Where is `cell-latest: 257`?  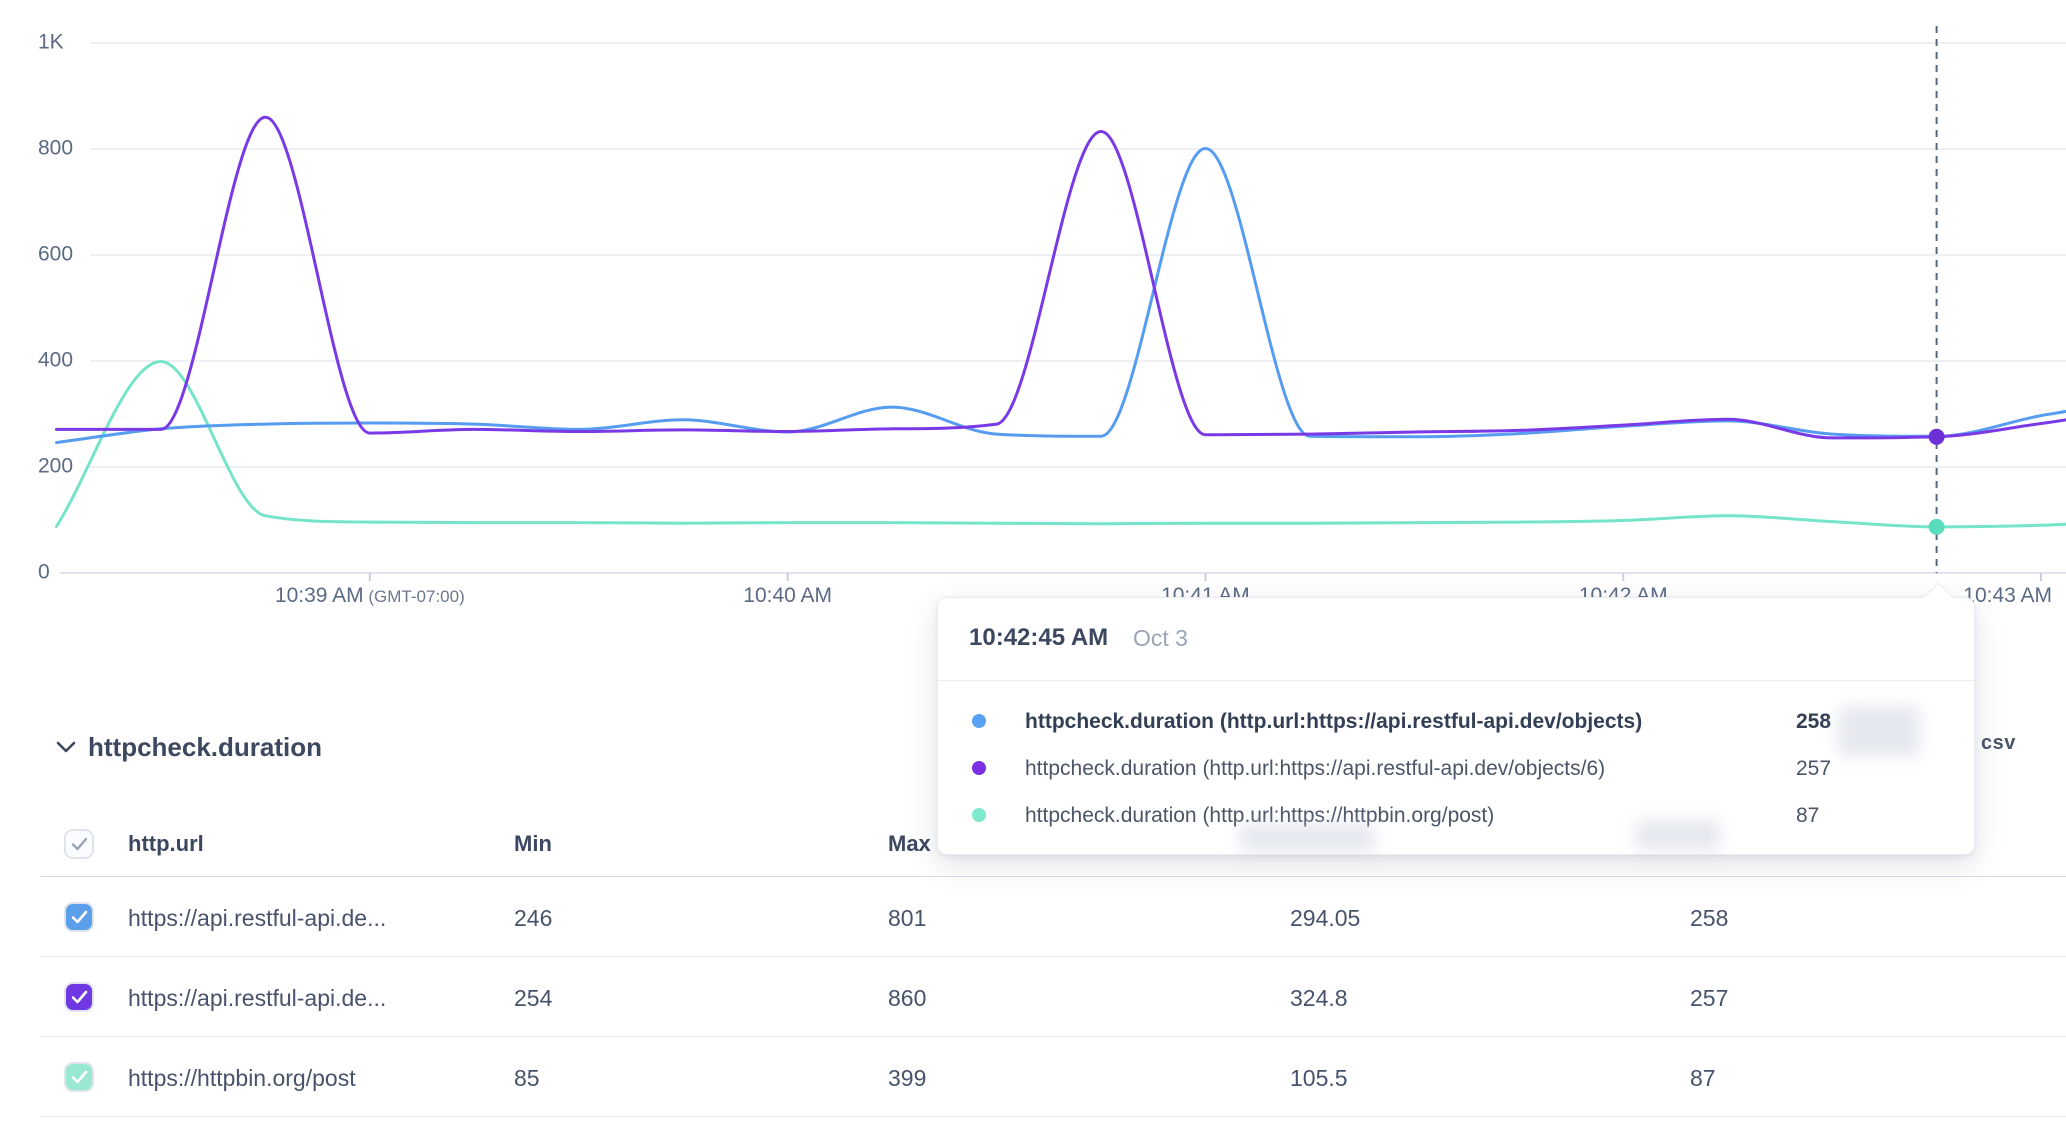 cell-latest: 257 is located at coordinates (1709, 998).